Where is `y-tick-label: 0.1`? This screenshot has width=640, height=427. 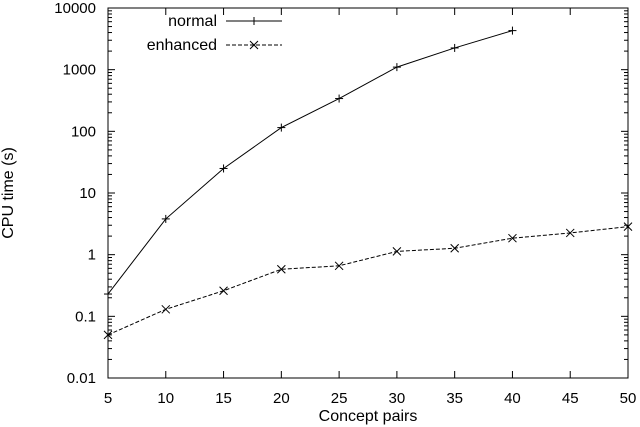
y-tick-label: 0.1 is located at coordinates (85, 316).